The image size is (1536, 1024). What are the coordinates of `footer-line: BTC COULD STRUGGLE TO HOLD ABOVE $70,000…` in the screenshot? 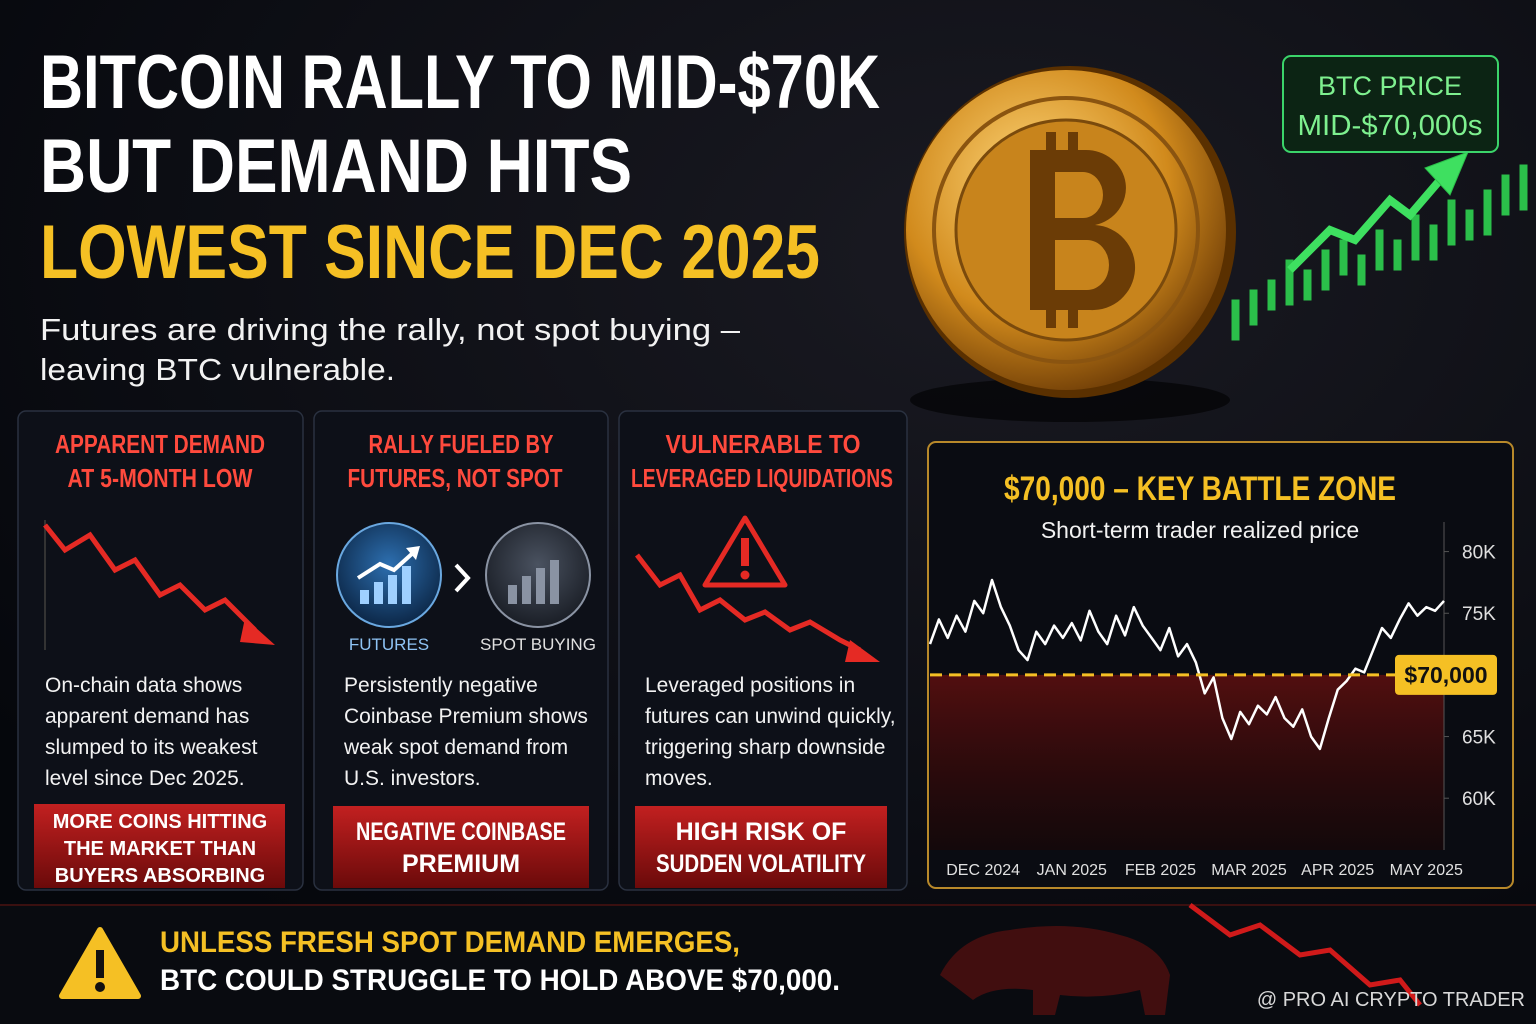 It's located at (500, 980).